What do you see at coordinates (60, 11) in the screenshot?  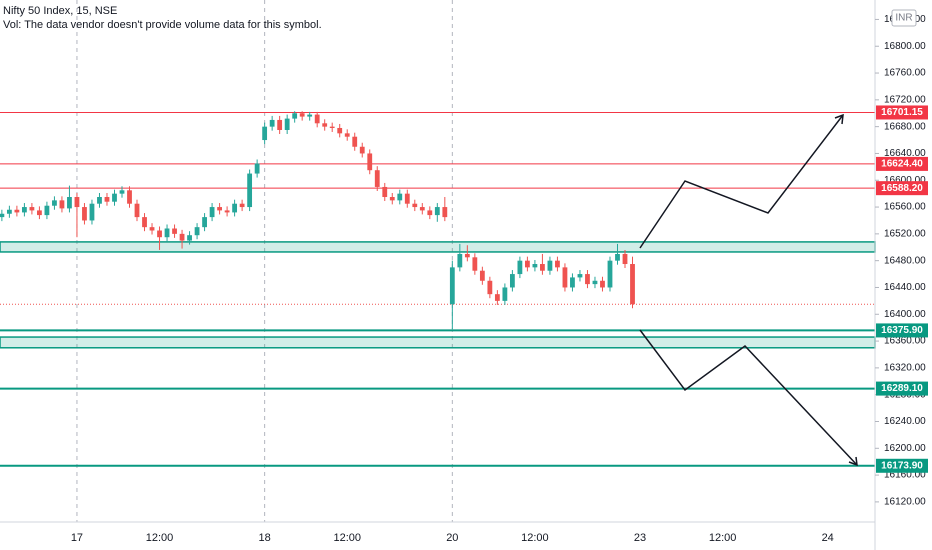 I see `chart-title: Nifty 50 Index, 15, NSE` at bounding box center [60, 11].